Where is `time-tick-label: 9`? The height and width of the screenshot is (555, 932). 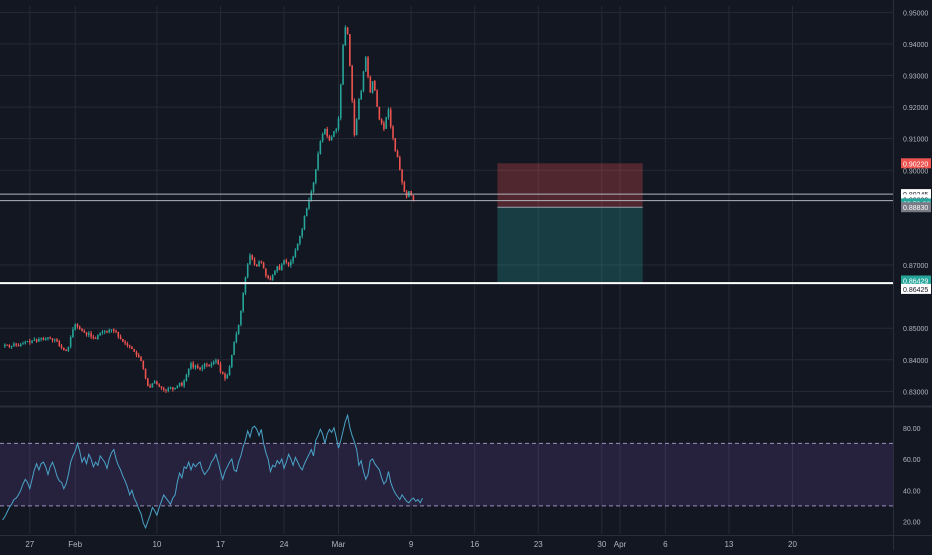 time-tick-label: 9 is located at coordinates (411, 544).